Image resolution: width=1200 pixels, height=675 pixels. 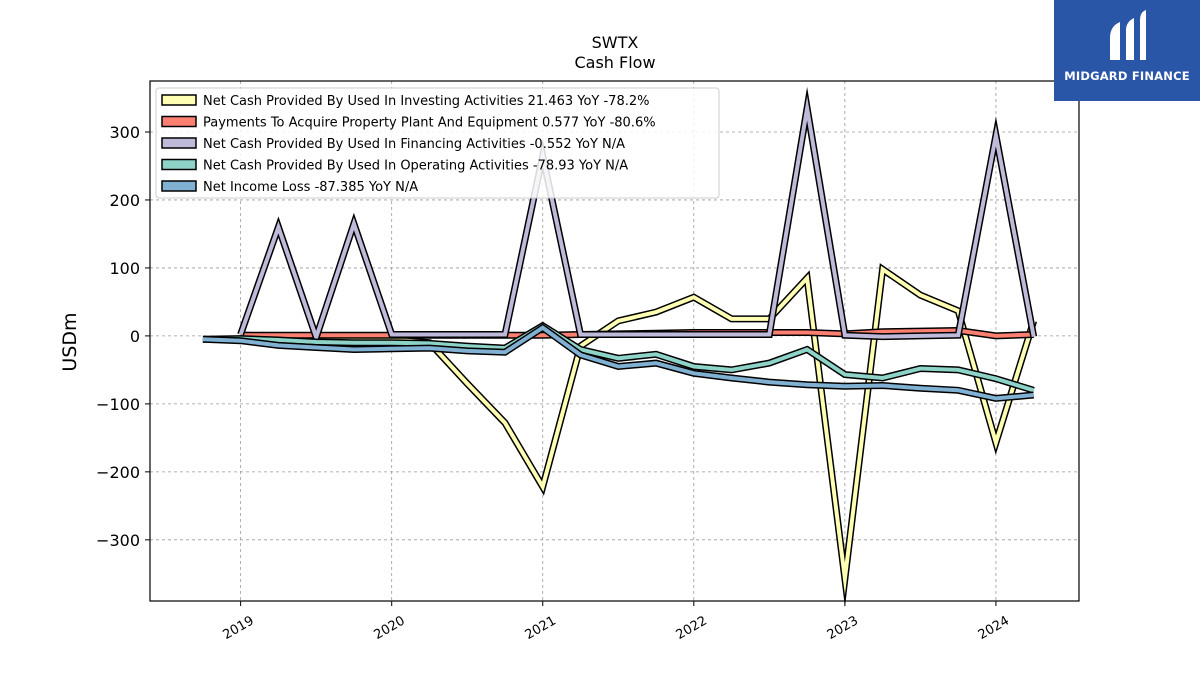 What do you see at coordinates (692, 628) in the screenshot?
I see `x-tick-label: 2022` at bounding box center [692, 628].